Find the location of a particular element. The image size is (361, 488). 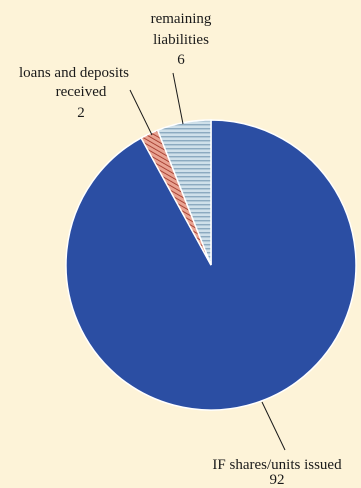

pie-slice-remaining-liabilities is located at coordinates (184, 192).